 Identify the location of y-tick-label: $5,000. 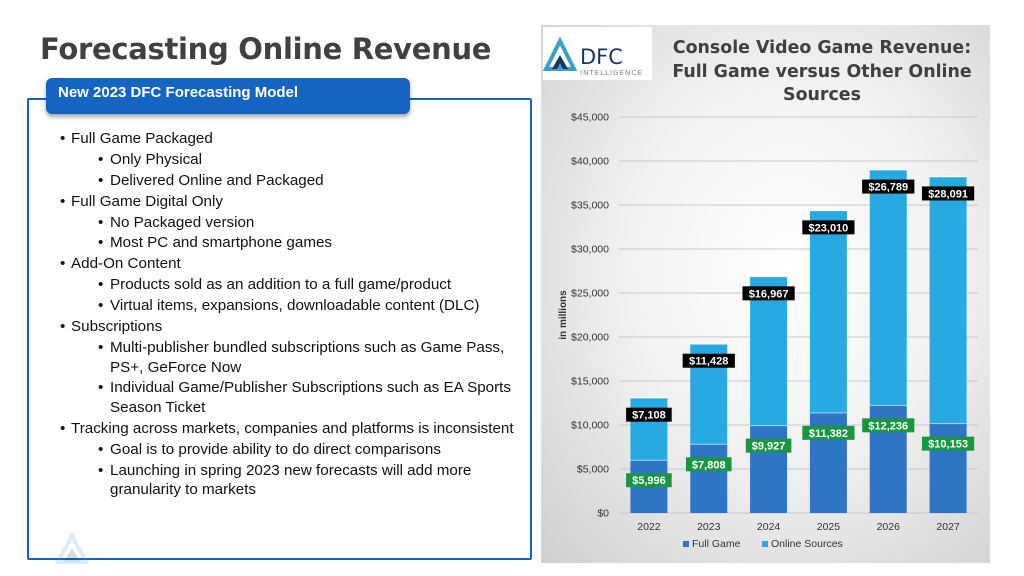
(593, 470).